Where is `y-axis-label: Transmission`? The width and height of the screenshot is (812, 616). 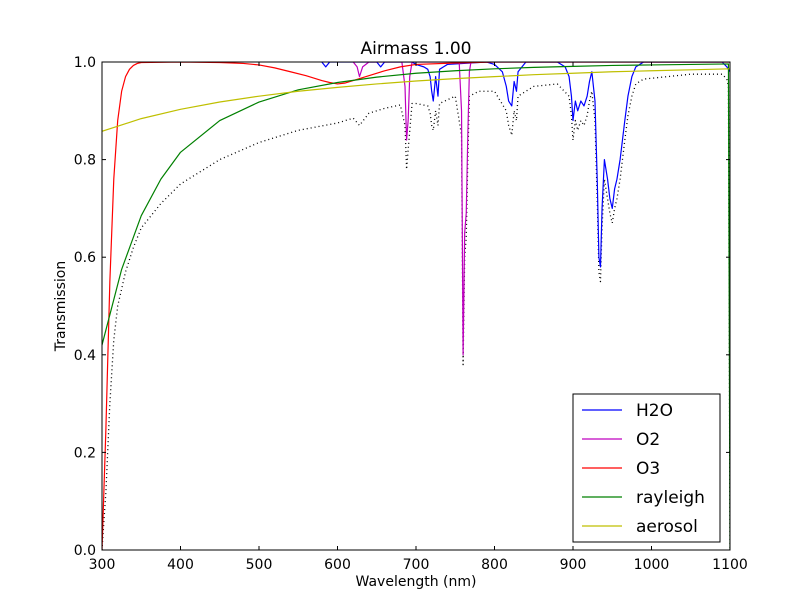
y-axis-label: Transmission is located at coordinates (61, 306).